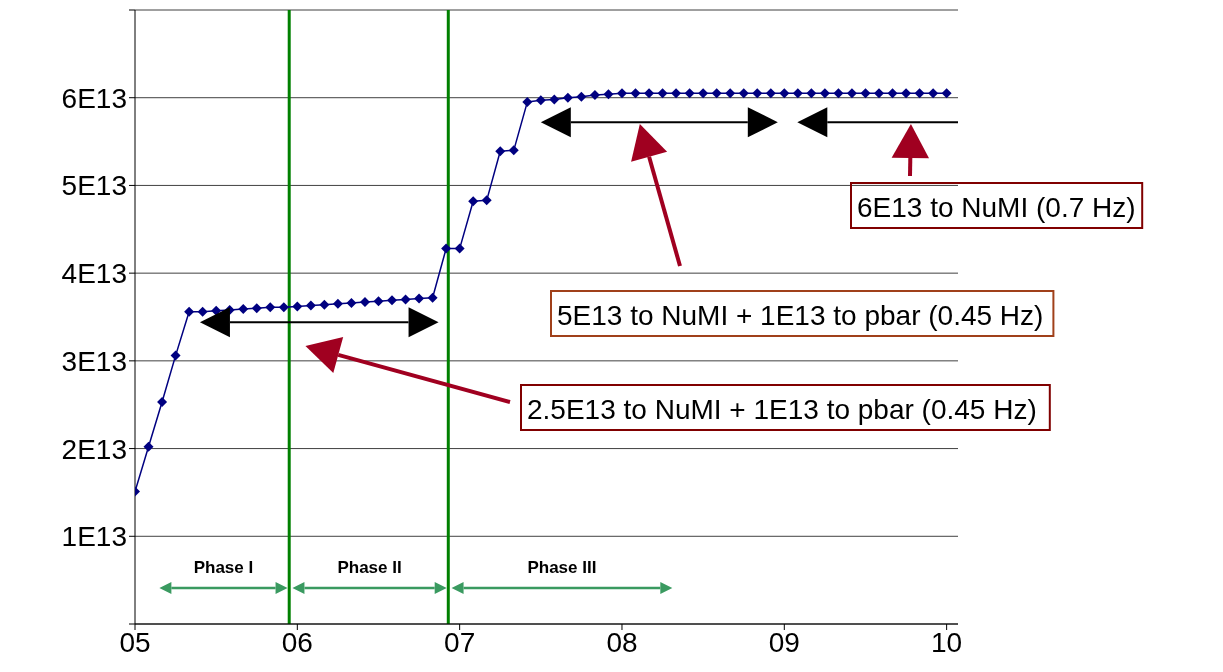 The width and height of the screenshot is (1223, 672). What do you see at coordinates (784, 642) in the screenshot?
I see `x-tick-label: 09` at bounding box center [784, 642].